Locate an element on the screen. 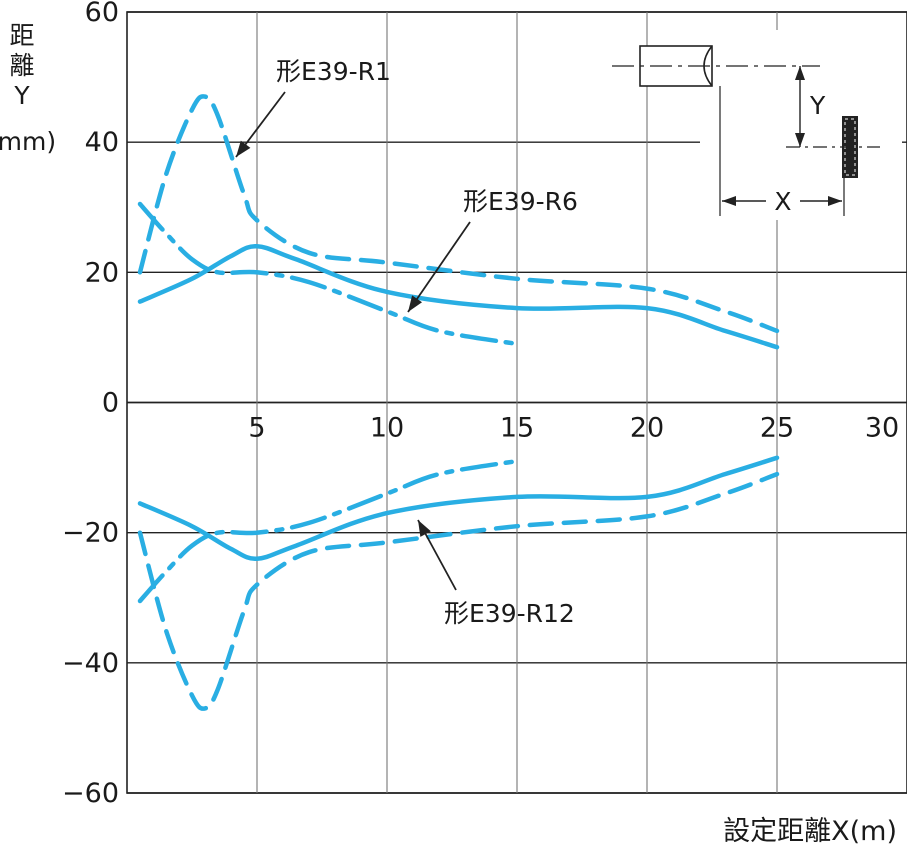 The height and width of the screenshot is (855, 907). y-tick-label: −40 is located at coordinates (90, 663).